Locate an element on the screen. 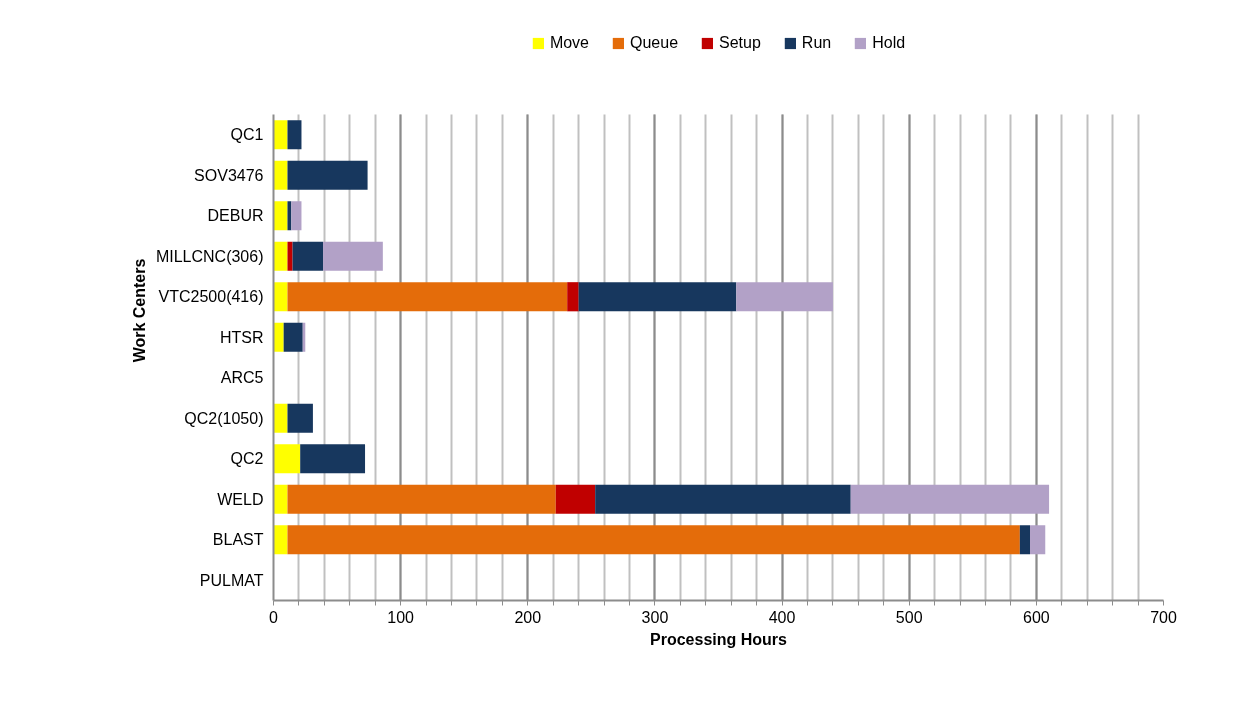  x-tick-label: 700 is located at coordinates (1163, 617).